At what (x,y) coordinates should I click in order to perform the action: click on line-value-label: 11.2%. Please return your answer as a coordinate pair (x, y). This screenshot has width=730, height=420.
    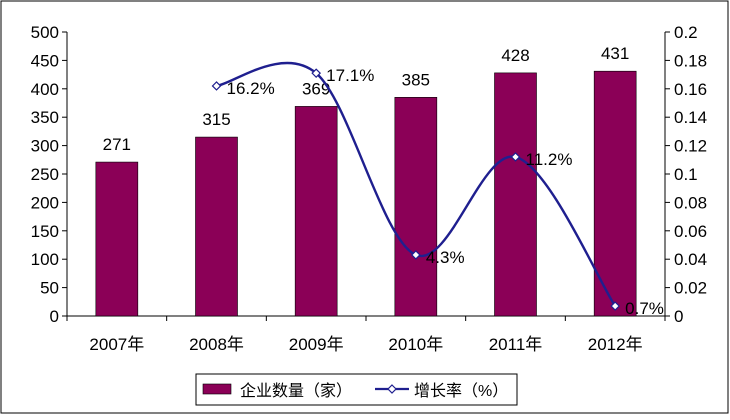
    Looking at the image, I should click on (549, 159).